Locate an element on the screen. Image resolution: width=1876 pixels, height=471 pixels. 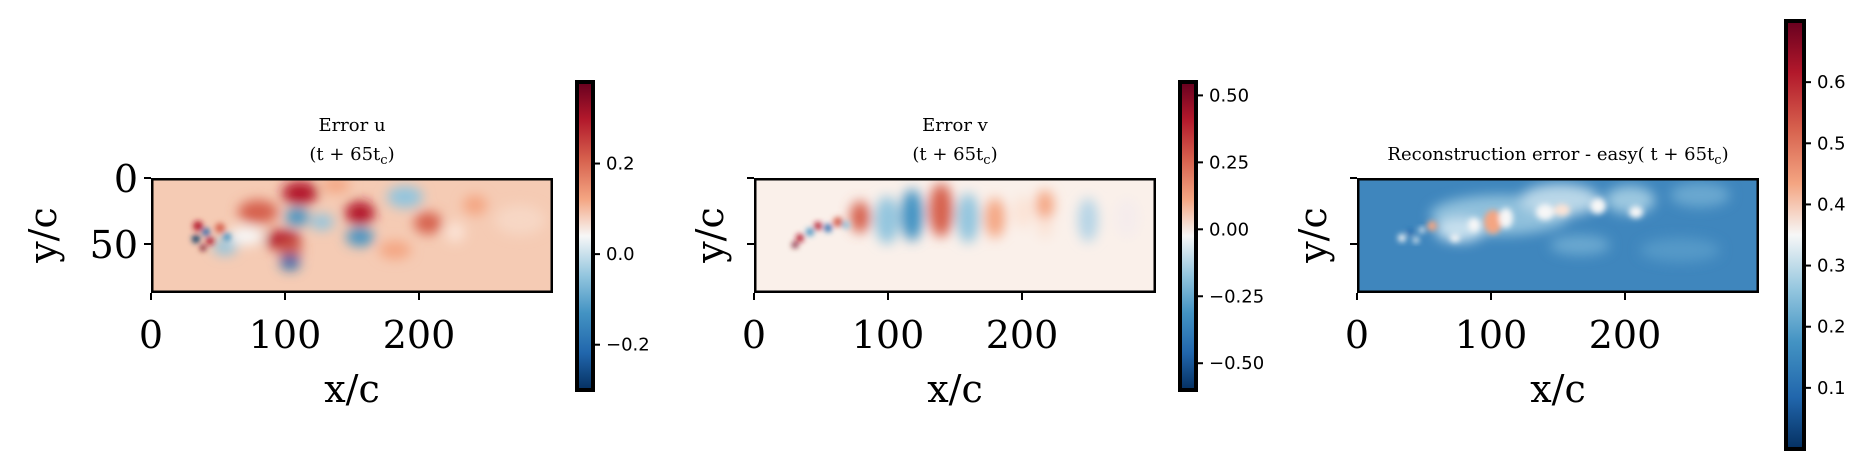
colorbar-tick-label: 0.0 is located at coordinates (620, 254).